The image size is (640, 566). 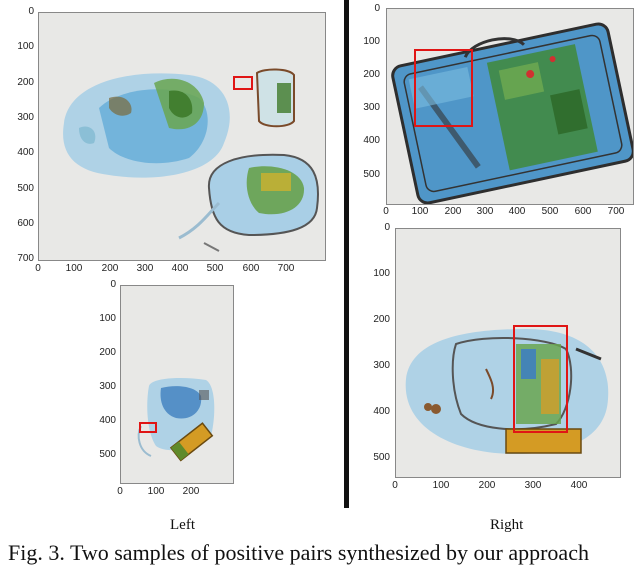 What do you see at coordinates (381, 457) in the screenshot?
I see `right-bottom-ytick: 500` at bounding box center [381, 457].